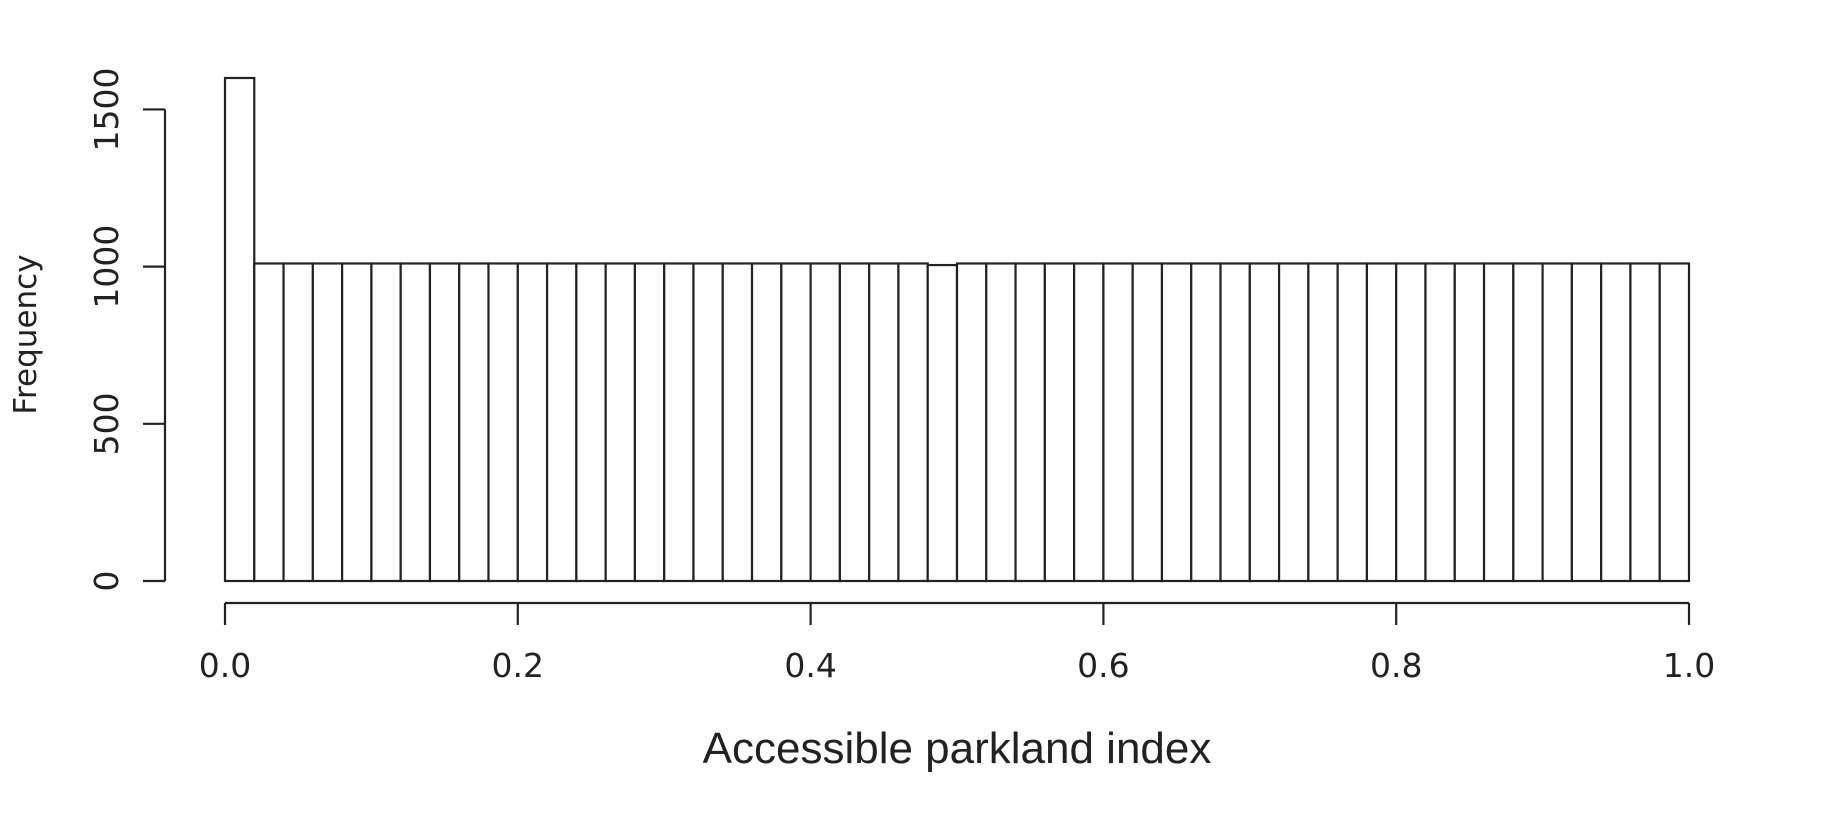  I want to click on x-axis: 0.0 0.2 0.4 0.6 0.8 1.0, so click(957, 643).